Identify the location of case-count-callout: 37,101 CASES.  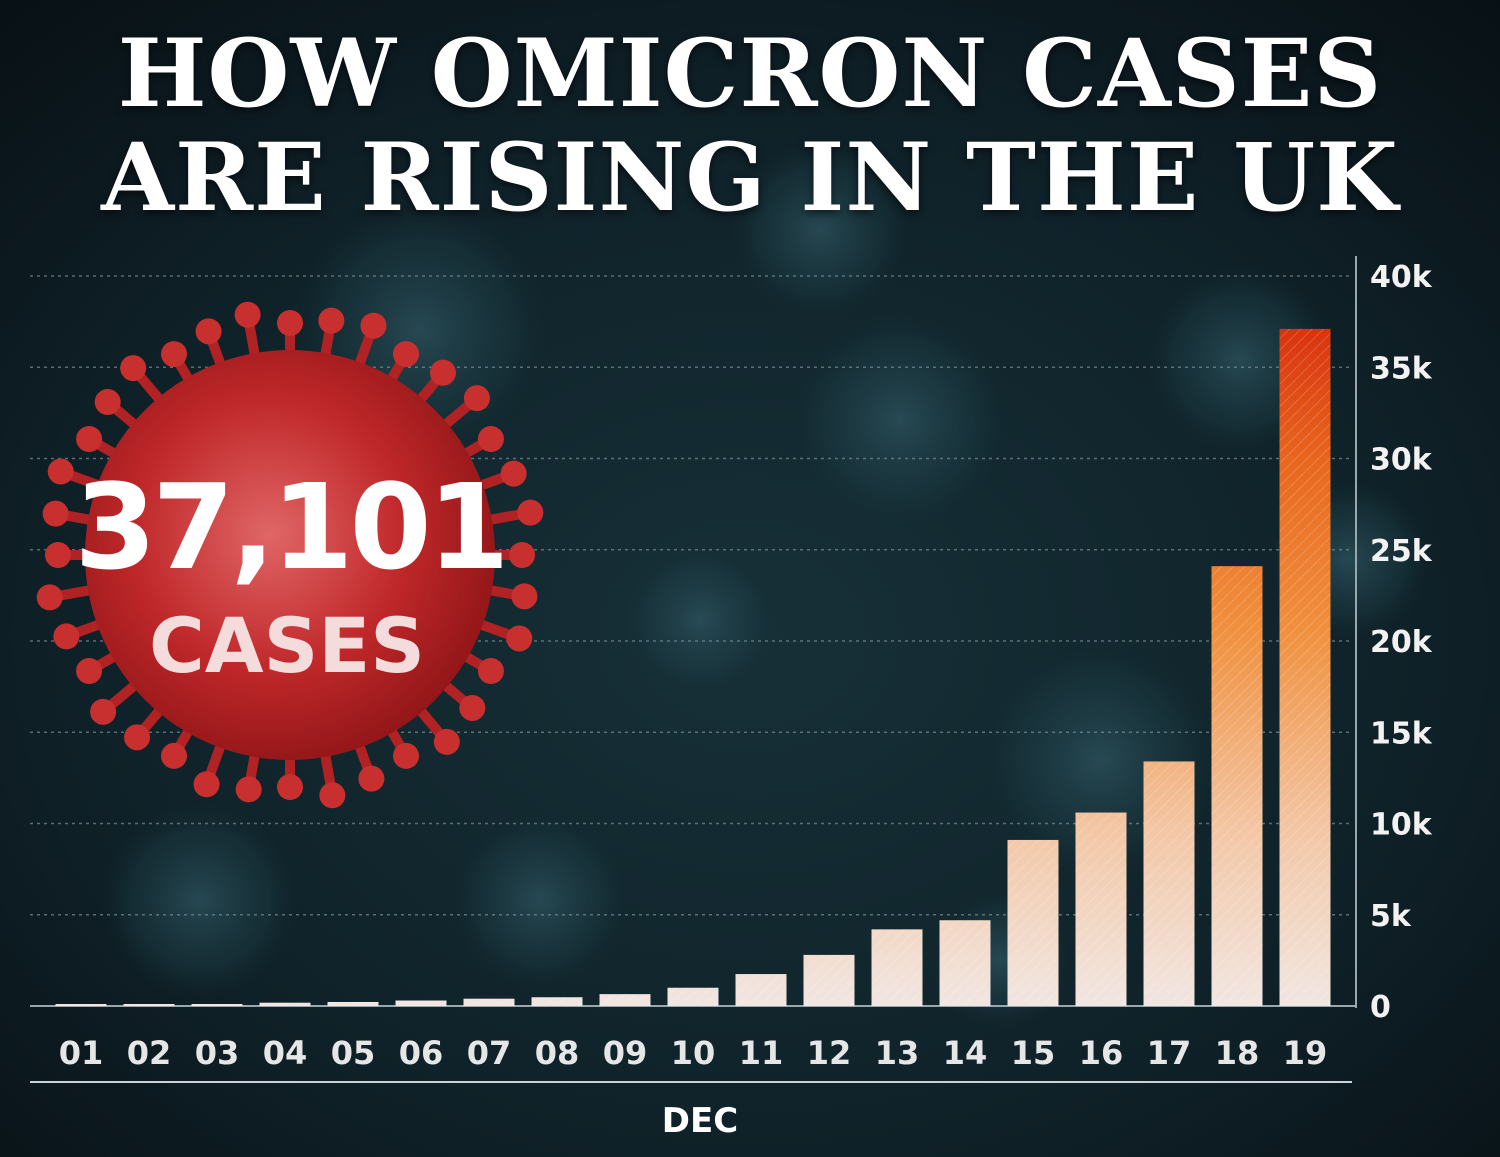
(290, 555).